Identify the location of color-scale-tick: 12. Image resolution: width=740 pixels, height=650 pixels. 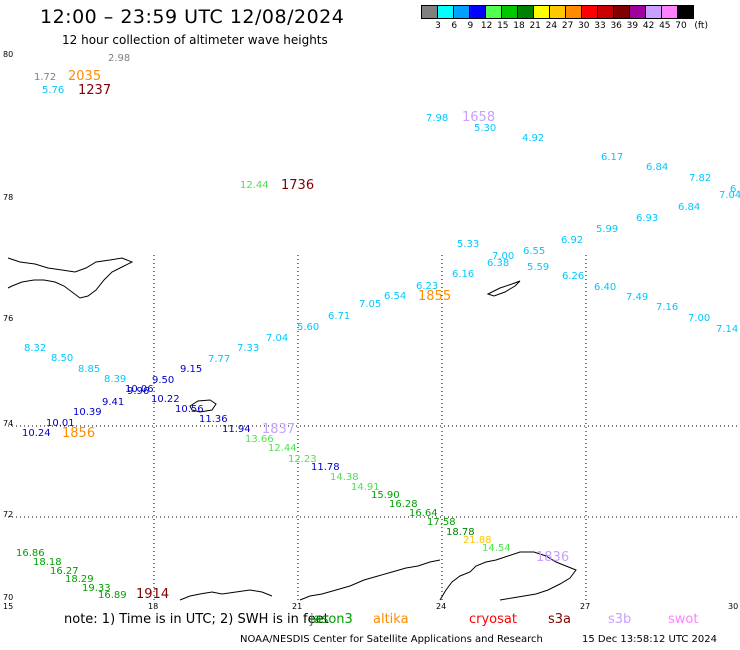
(486, 26).